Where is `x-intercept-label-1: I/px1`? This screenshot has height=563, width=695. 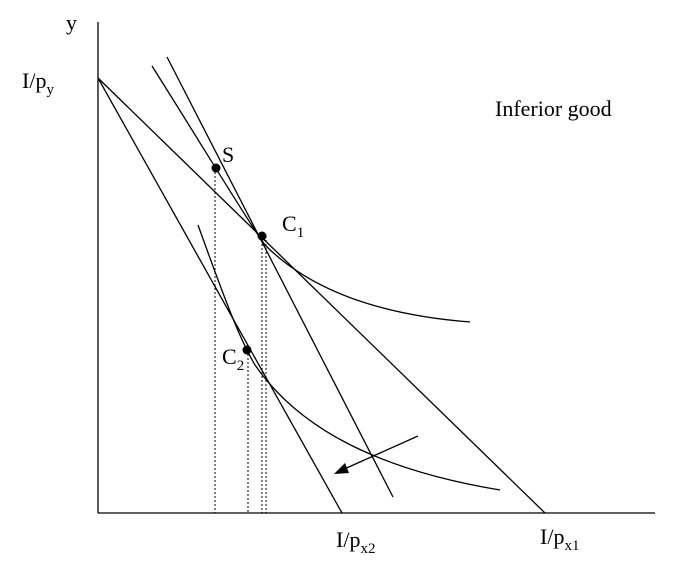
x-intercept-label-1: I/px1 is located at coordinates (560, 539).